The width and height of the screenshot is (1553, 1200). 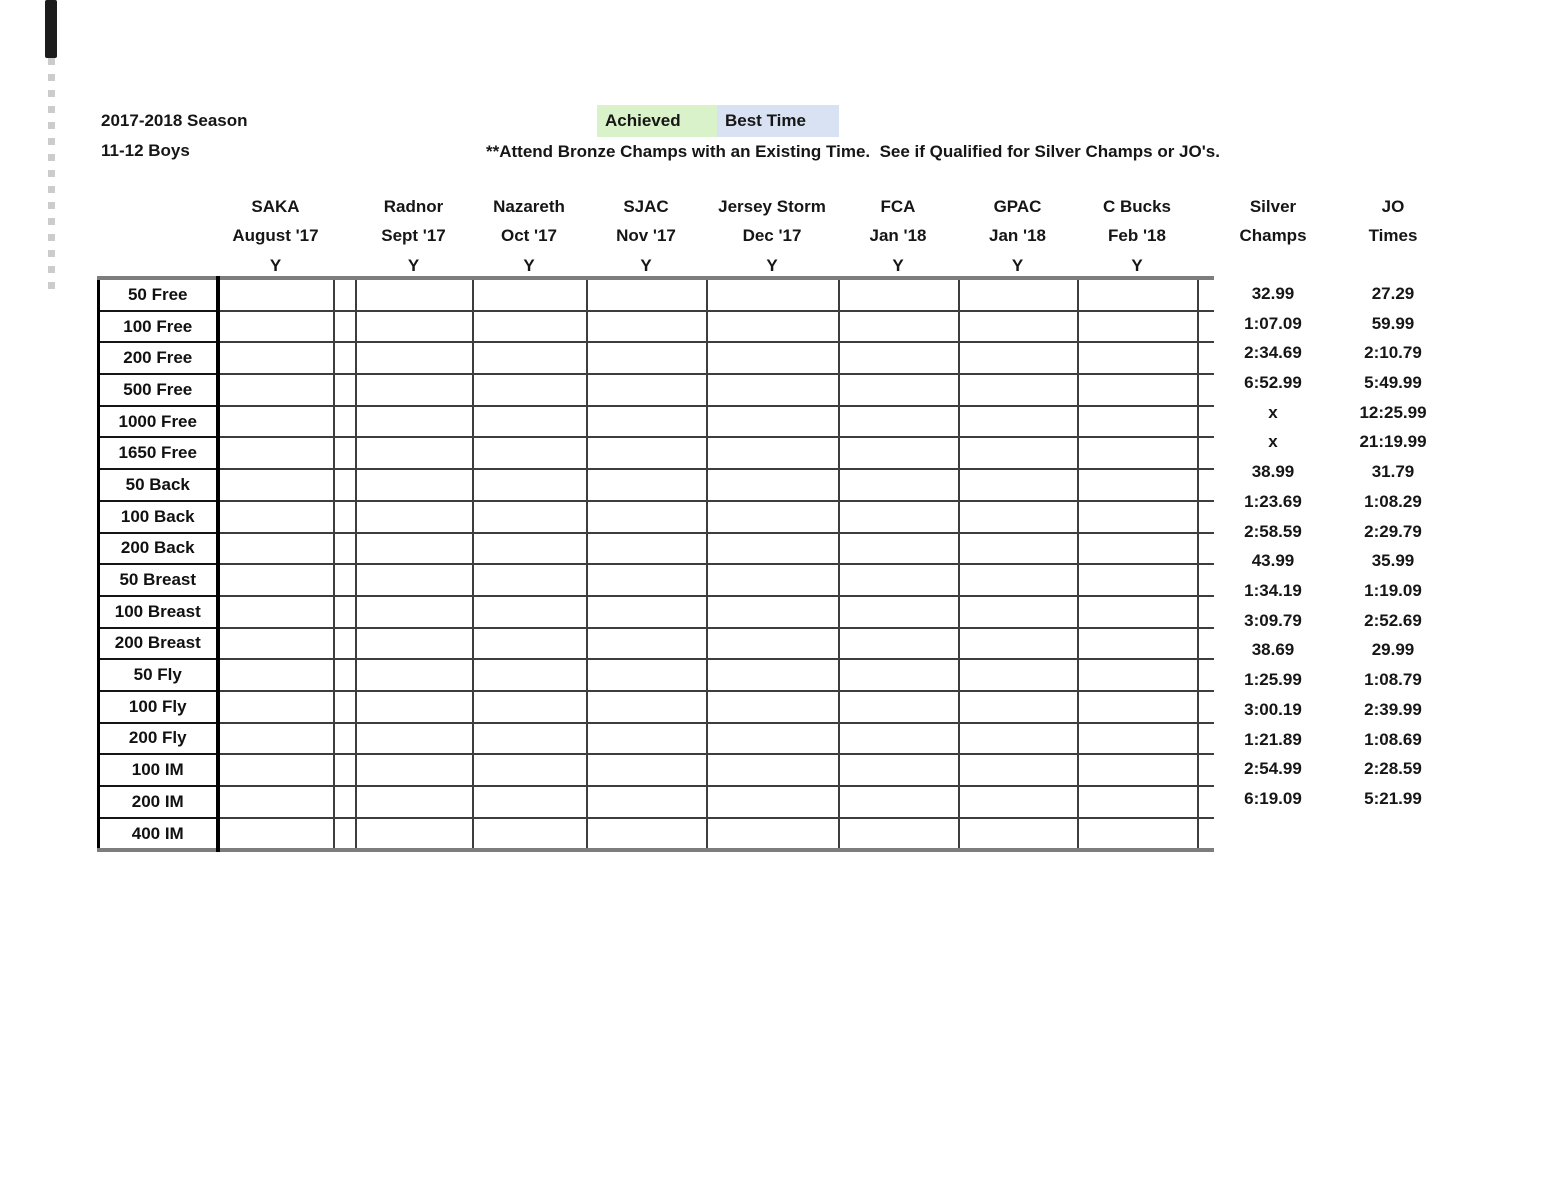 What do you see at coordinates (1393, 323) in the screenshot?
I see `jo-time: 59.99` at bounding box center [1393, 323].